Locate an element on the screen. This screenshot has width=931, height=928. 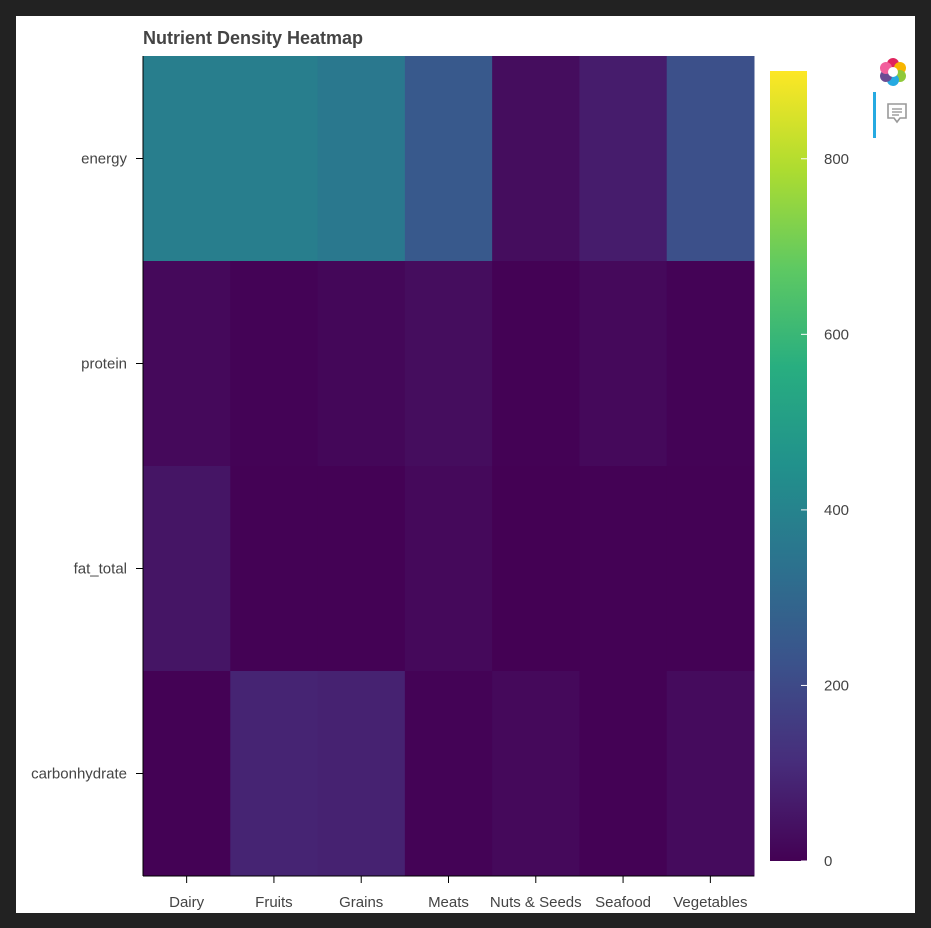
heatmap-cell-energy-vegetables is located at coordinates (710, 159).